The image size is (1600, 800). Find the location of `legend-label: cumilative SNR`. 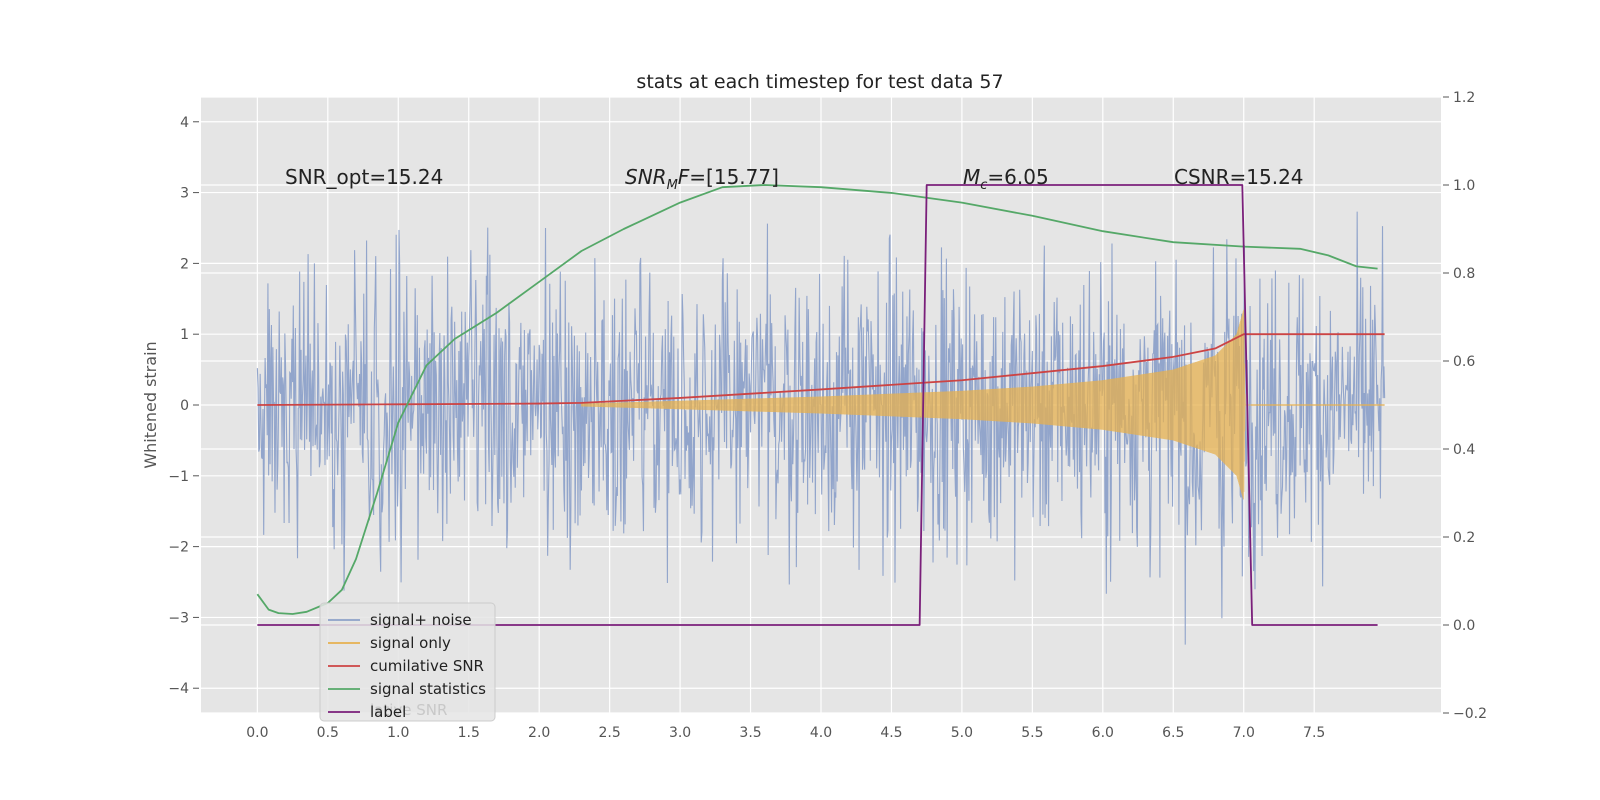

legend-label: cumilative SNR is located at coordinates (427, 666).